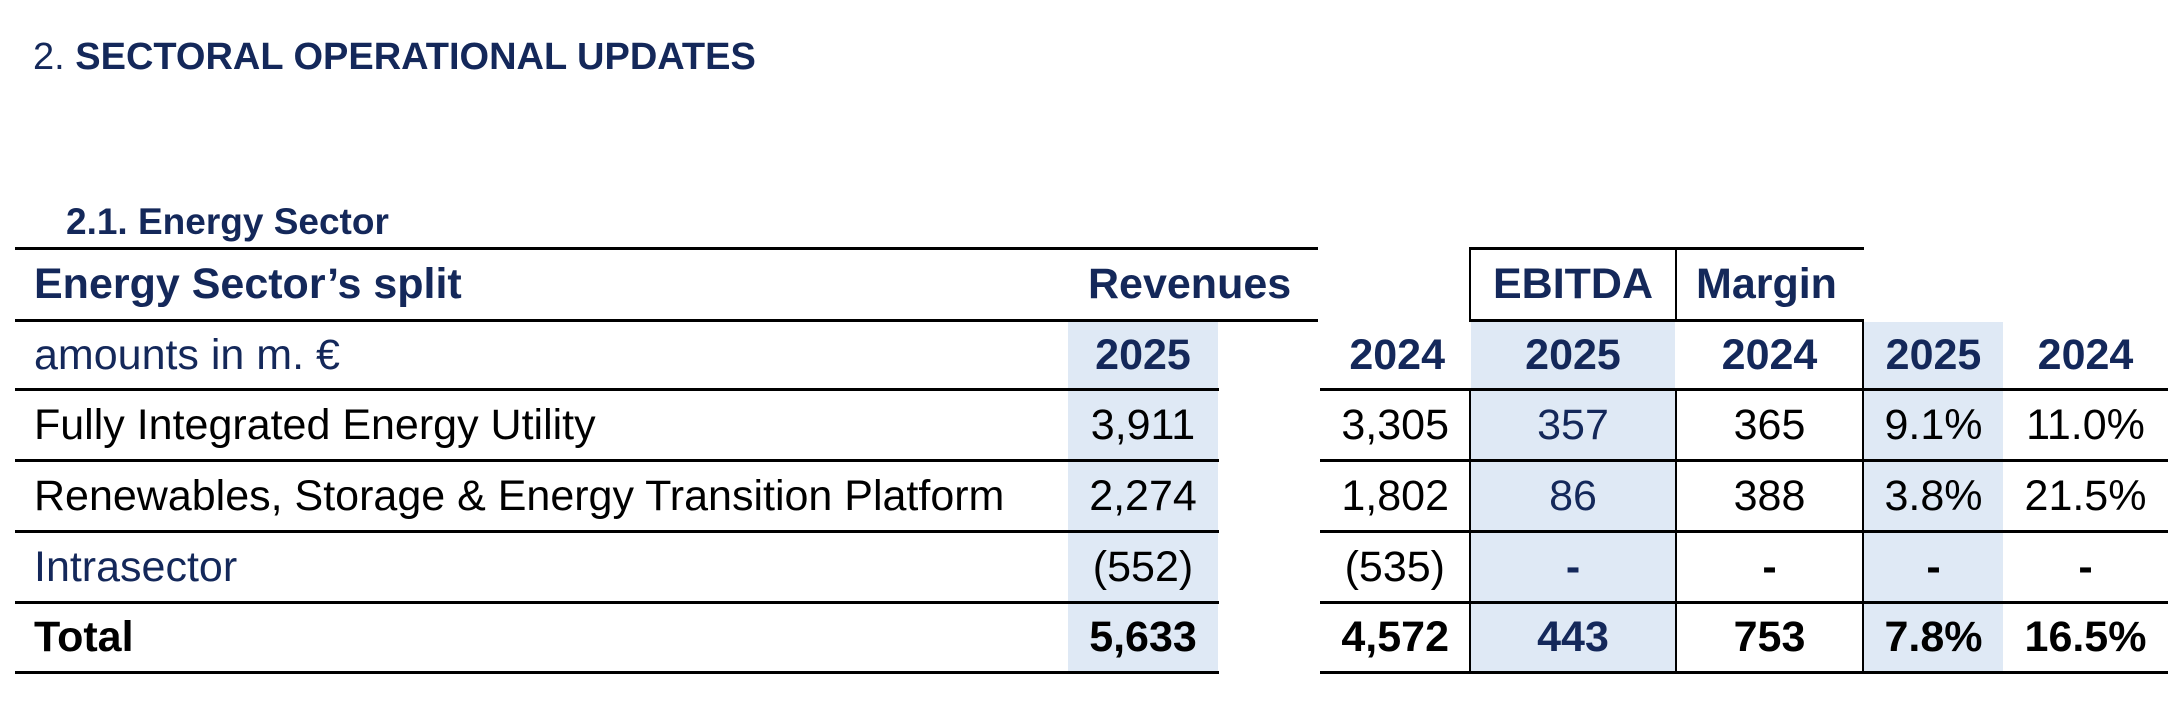 Image resolution: width=2168 pixels, height=718 pixels. What do you see at coordinates (136, 567) in the screenshot?
I see `row-label-intrasector: Intrasector` at bounding box center [136, 567].